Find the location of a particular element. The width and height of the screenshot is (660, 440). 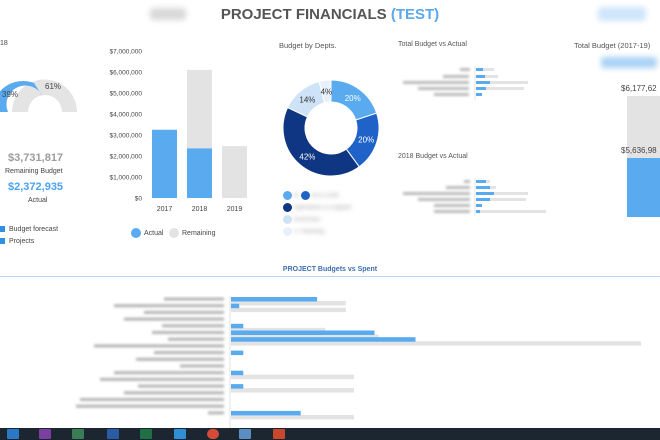

y-tick-label: $6,000,000 is located at coordinates (125, 73).